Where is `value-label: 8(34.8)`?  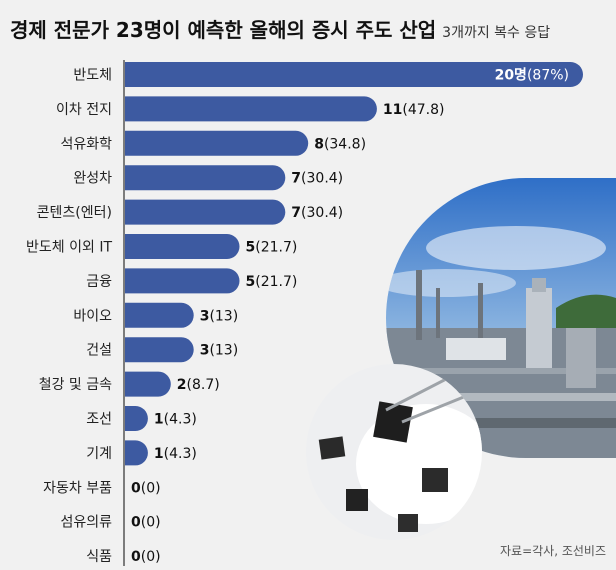 value-label: 8(34.8) is located at coordinates (340, 144).